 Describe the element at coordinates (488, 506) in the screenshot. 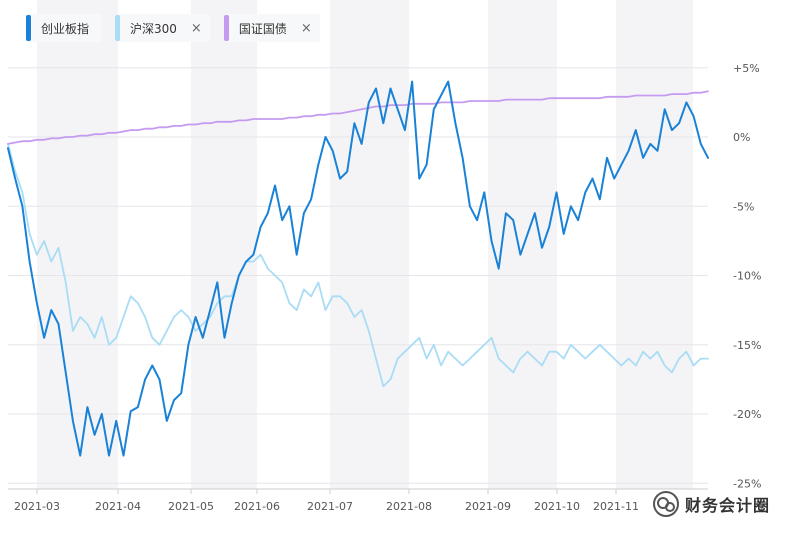

I see `x-tick-label: 2021-09` at that location.